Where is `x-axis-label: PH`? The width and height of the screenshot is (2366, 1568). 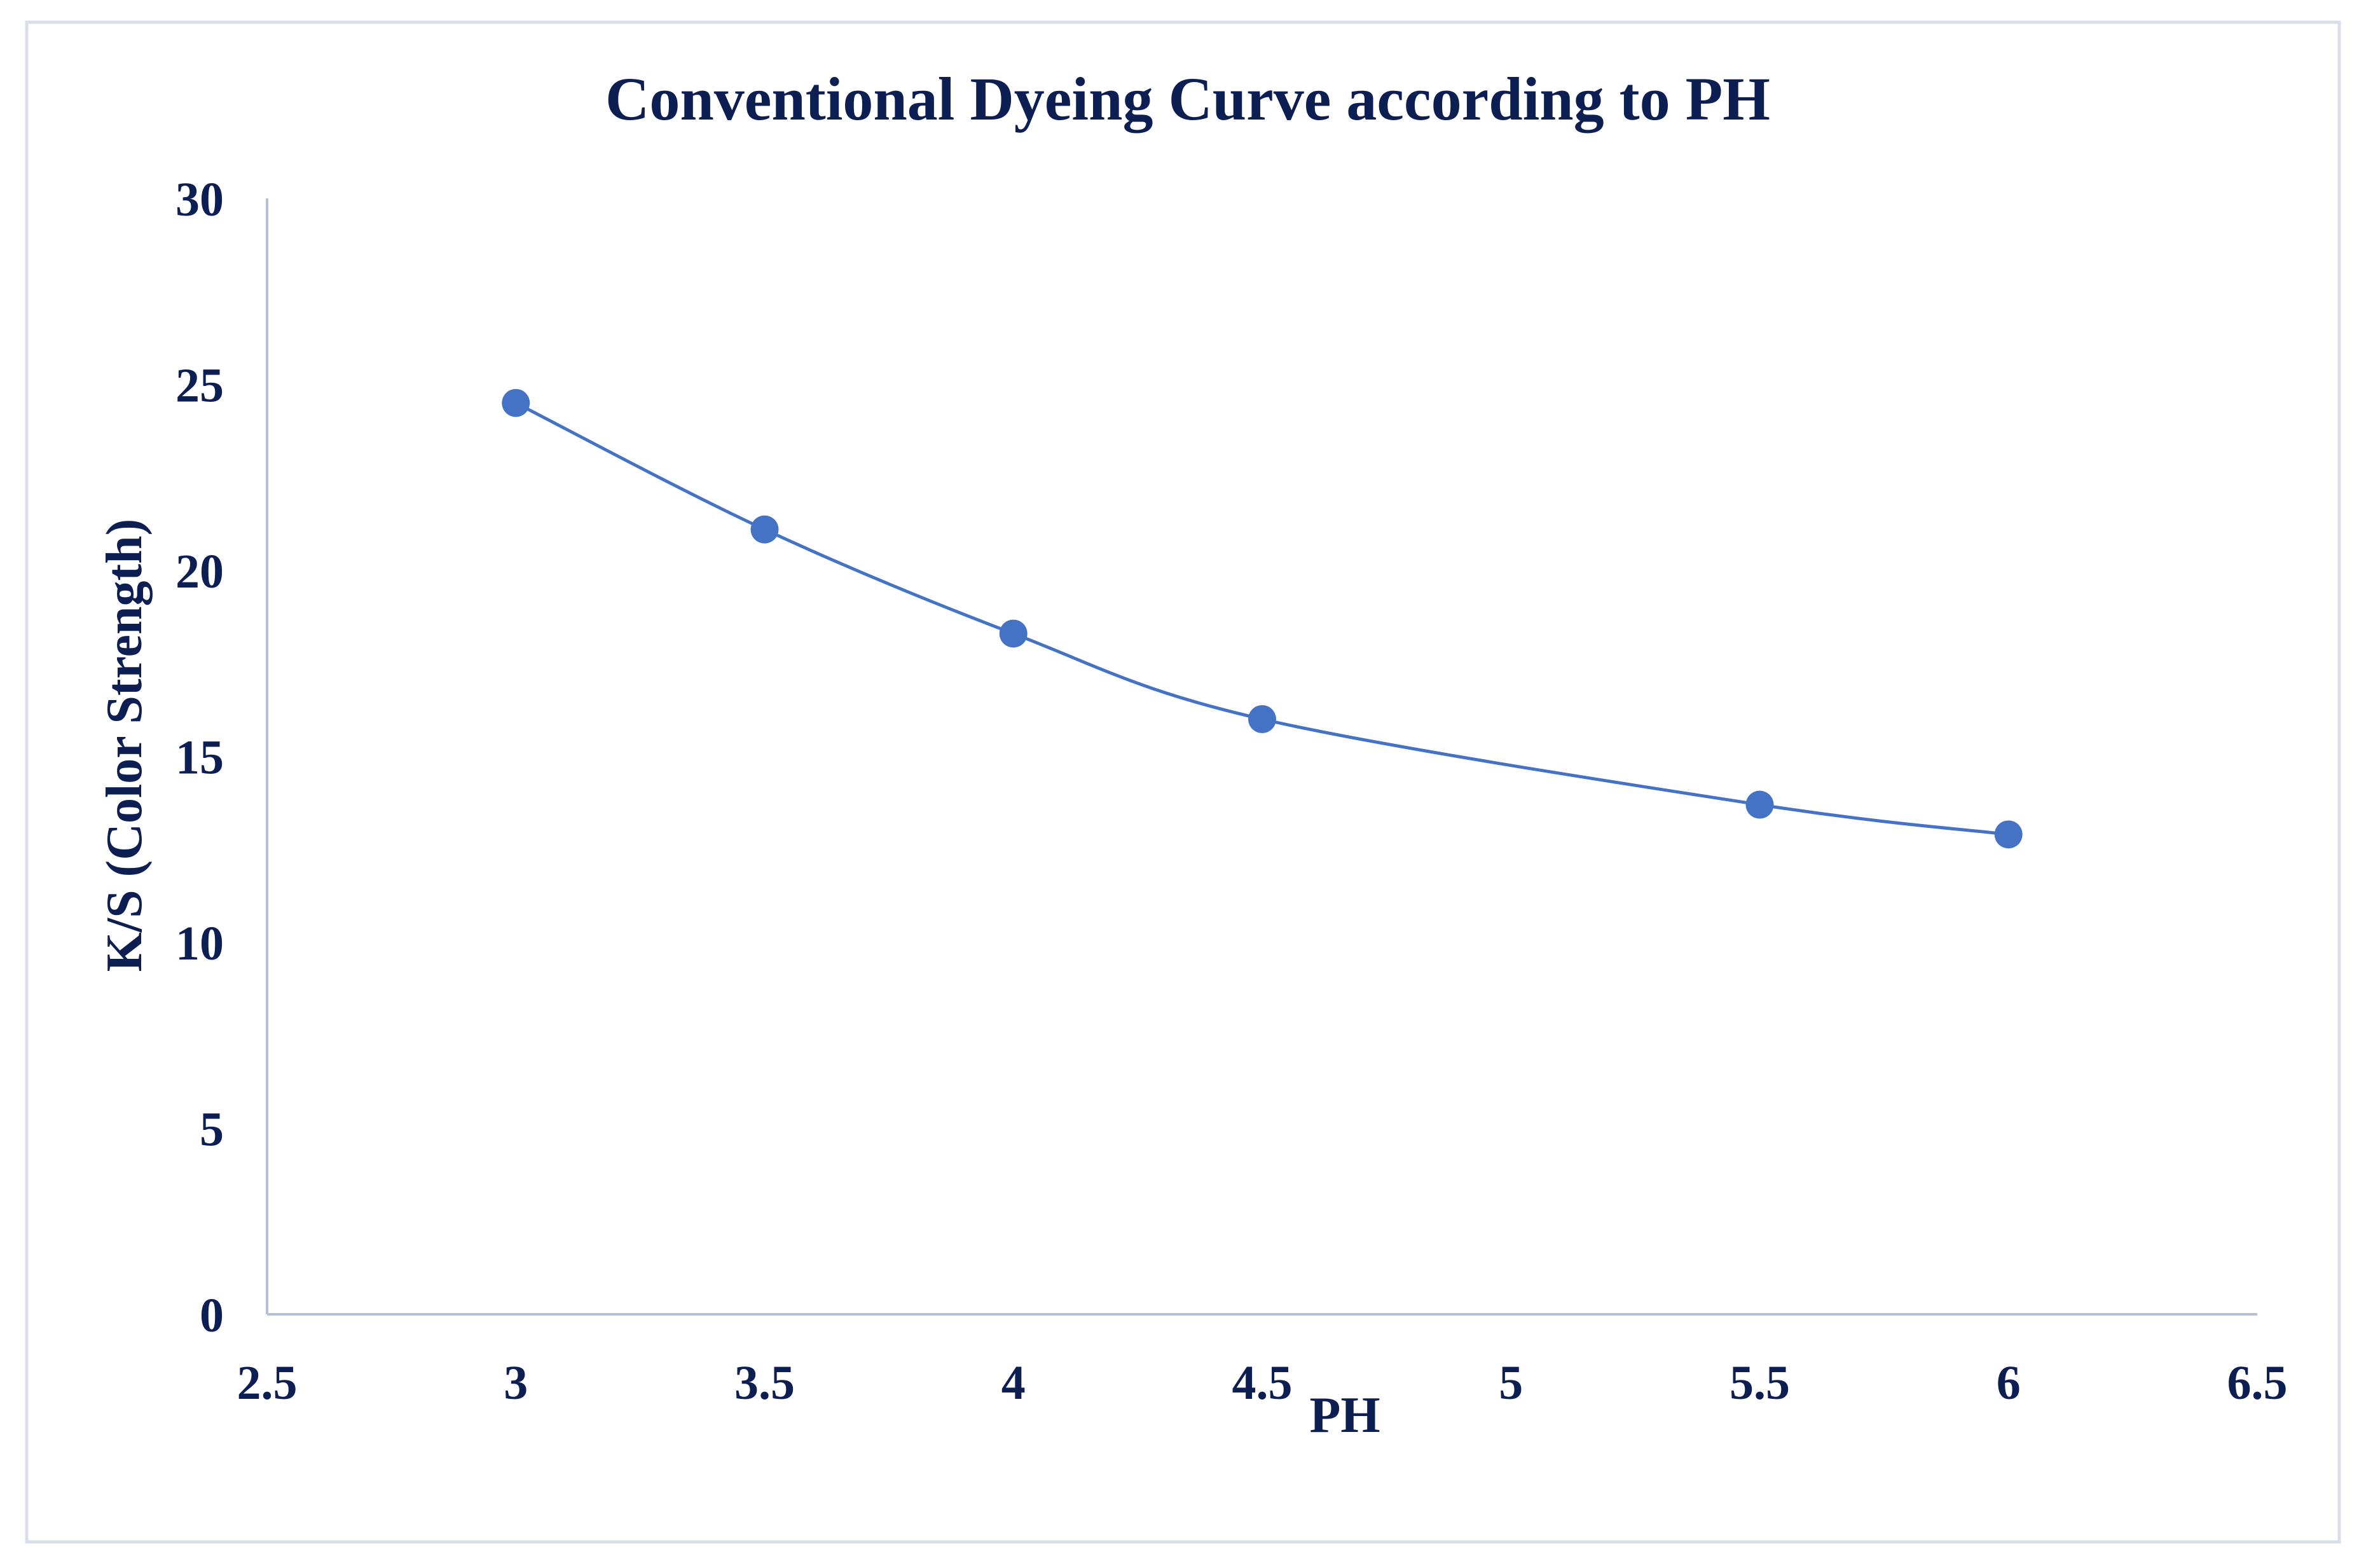 x-axis-label: PH is located at coordinates (1344, 1415).